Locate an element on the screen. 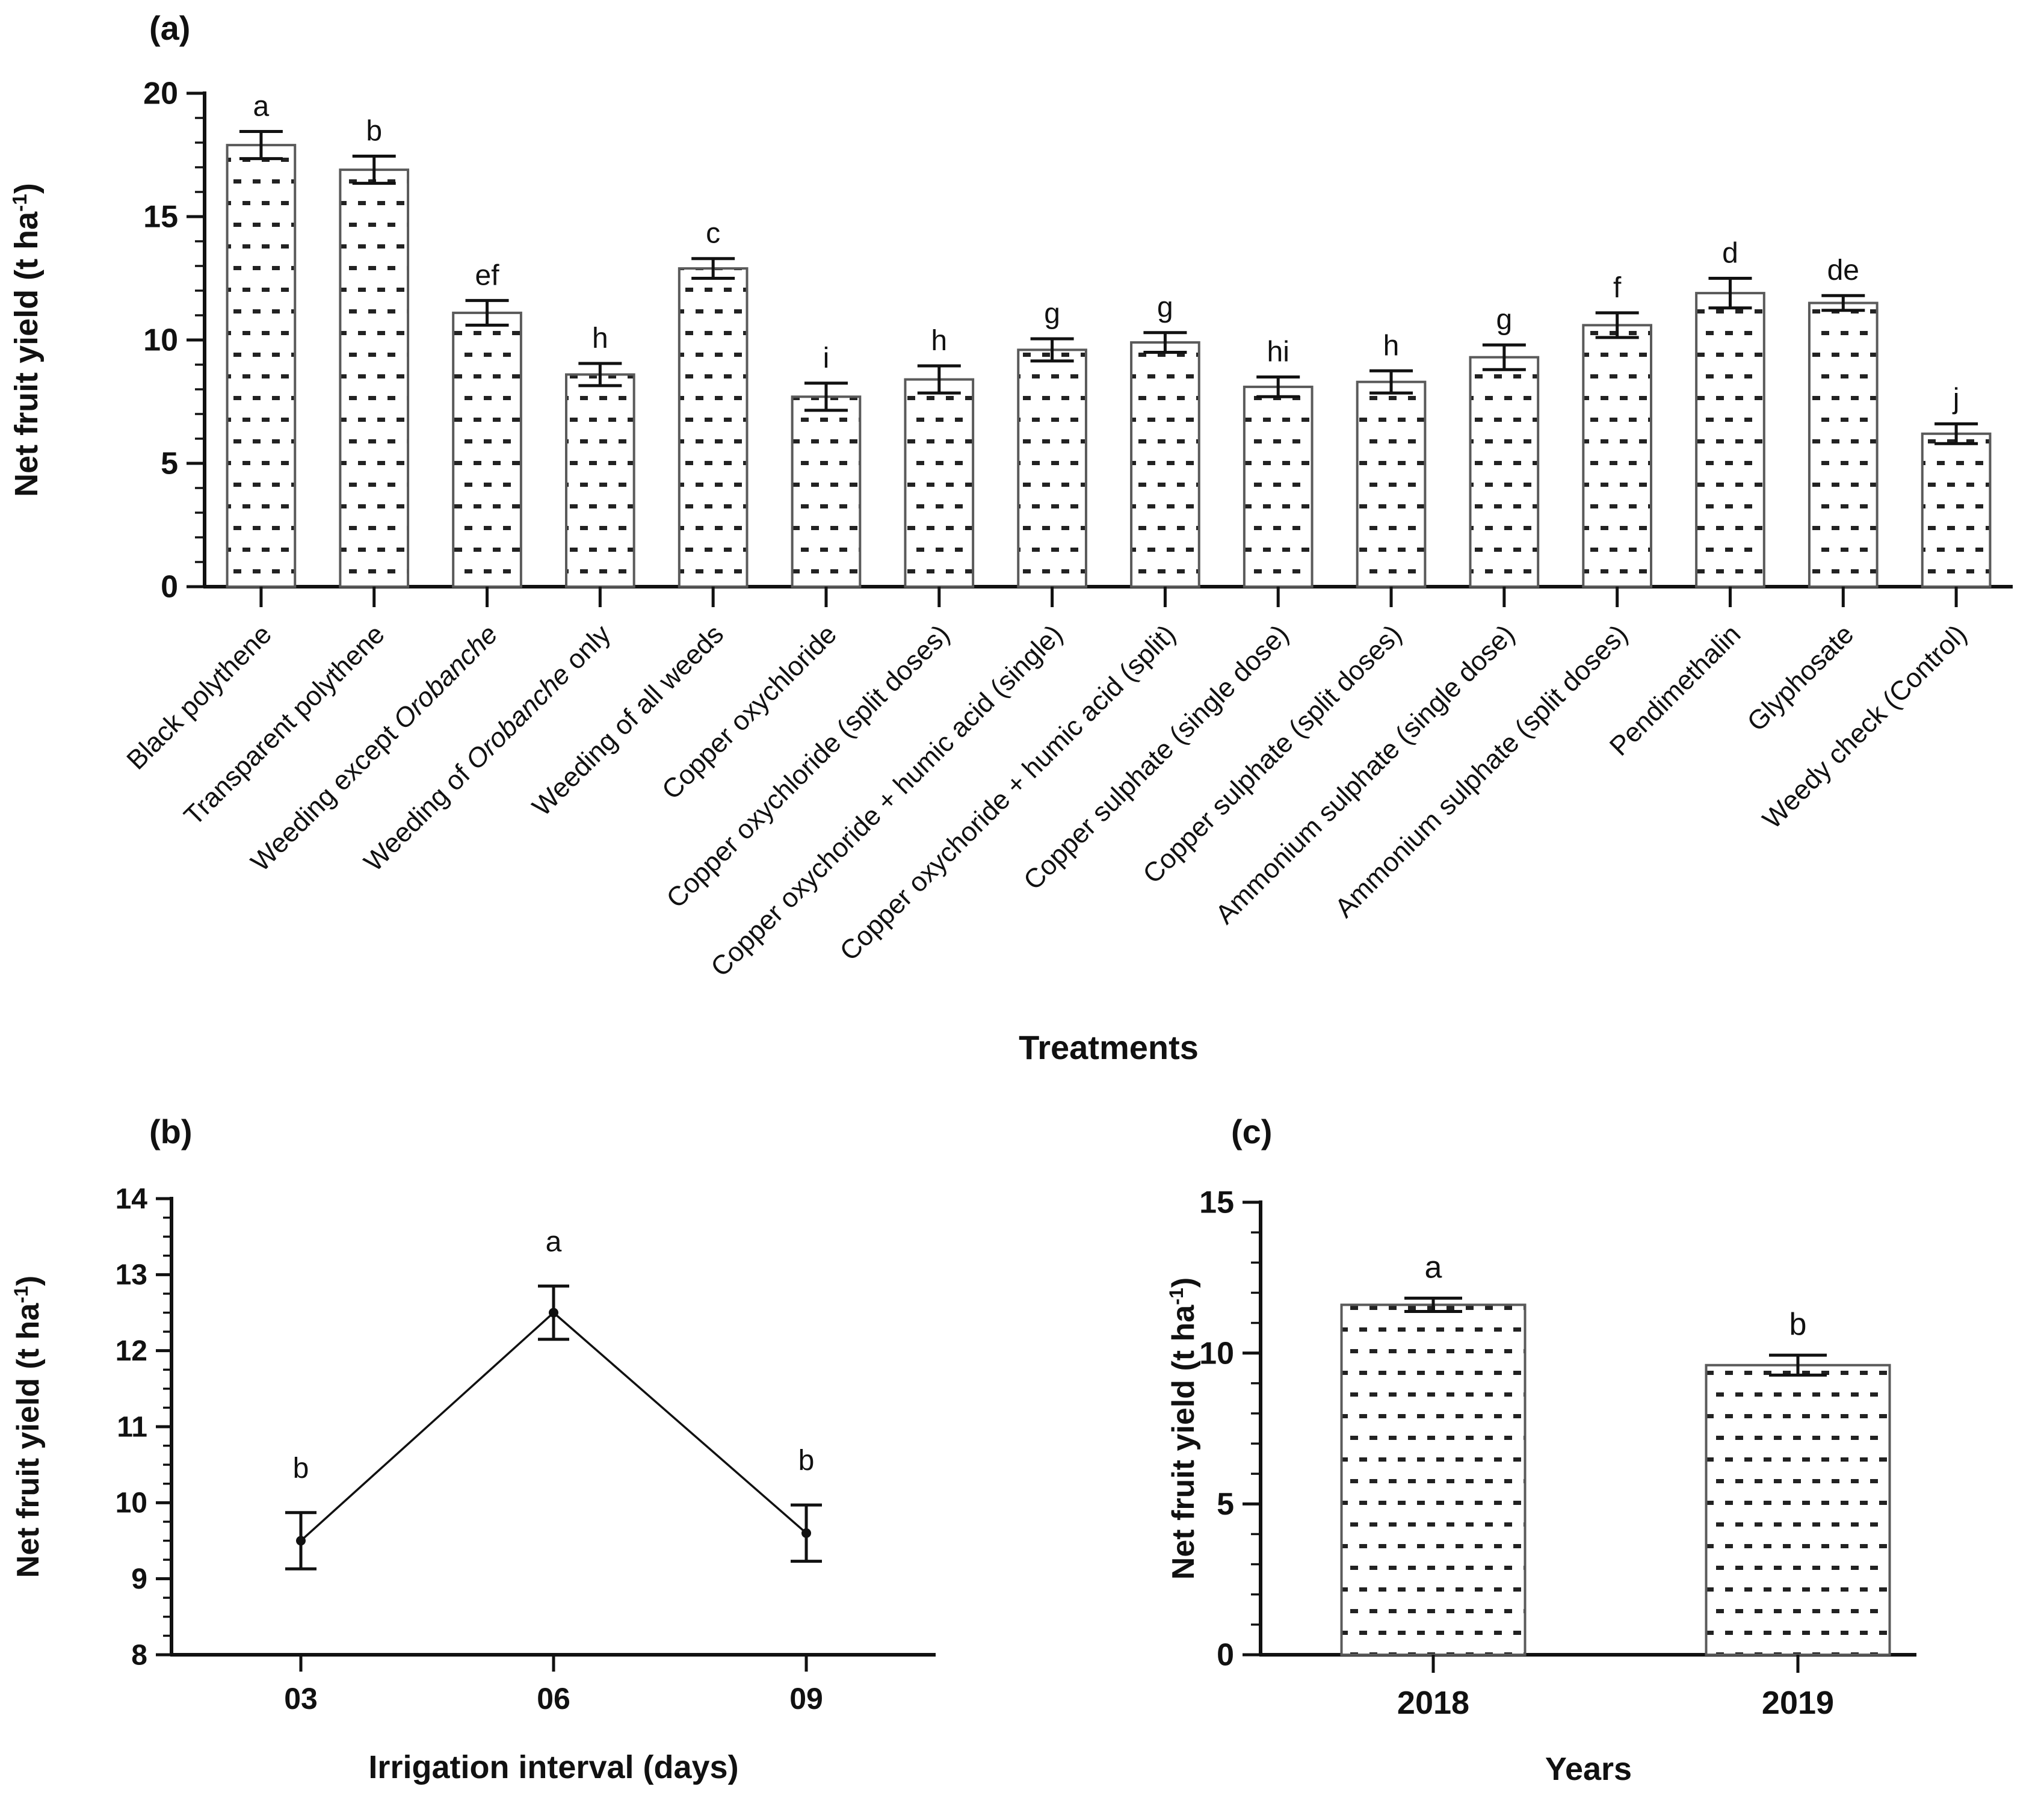  x-tick-label: Transparent polythene is located at coordinates (285, 725).